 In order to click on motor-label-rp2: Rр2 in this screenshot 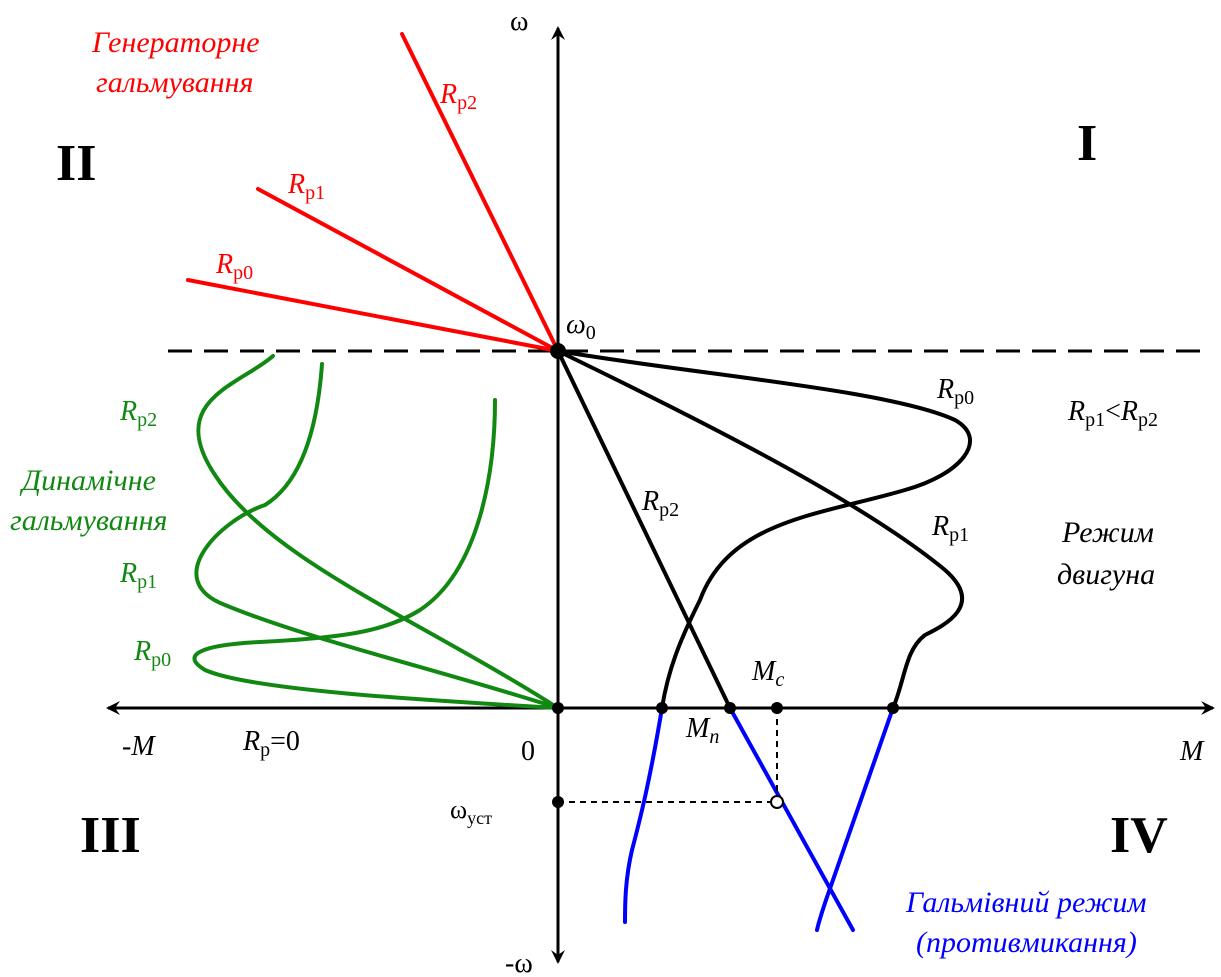, I will do `click(660, 503)`.